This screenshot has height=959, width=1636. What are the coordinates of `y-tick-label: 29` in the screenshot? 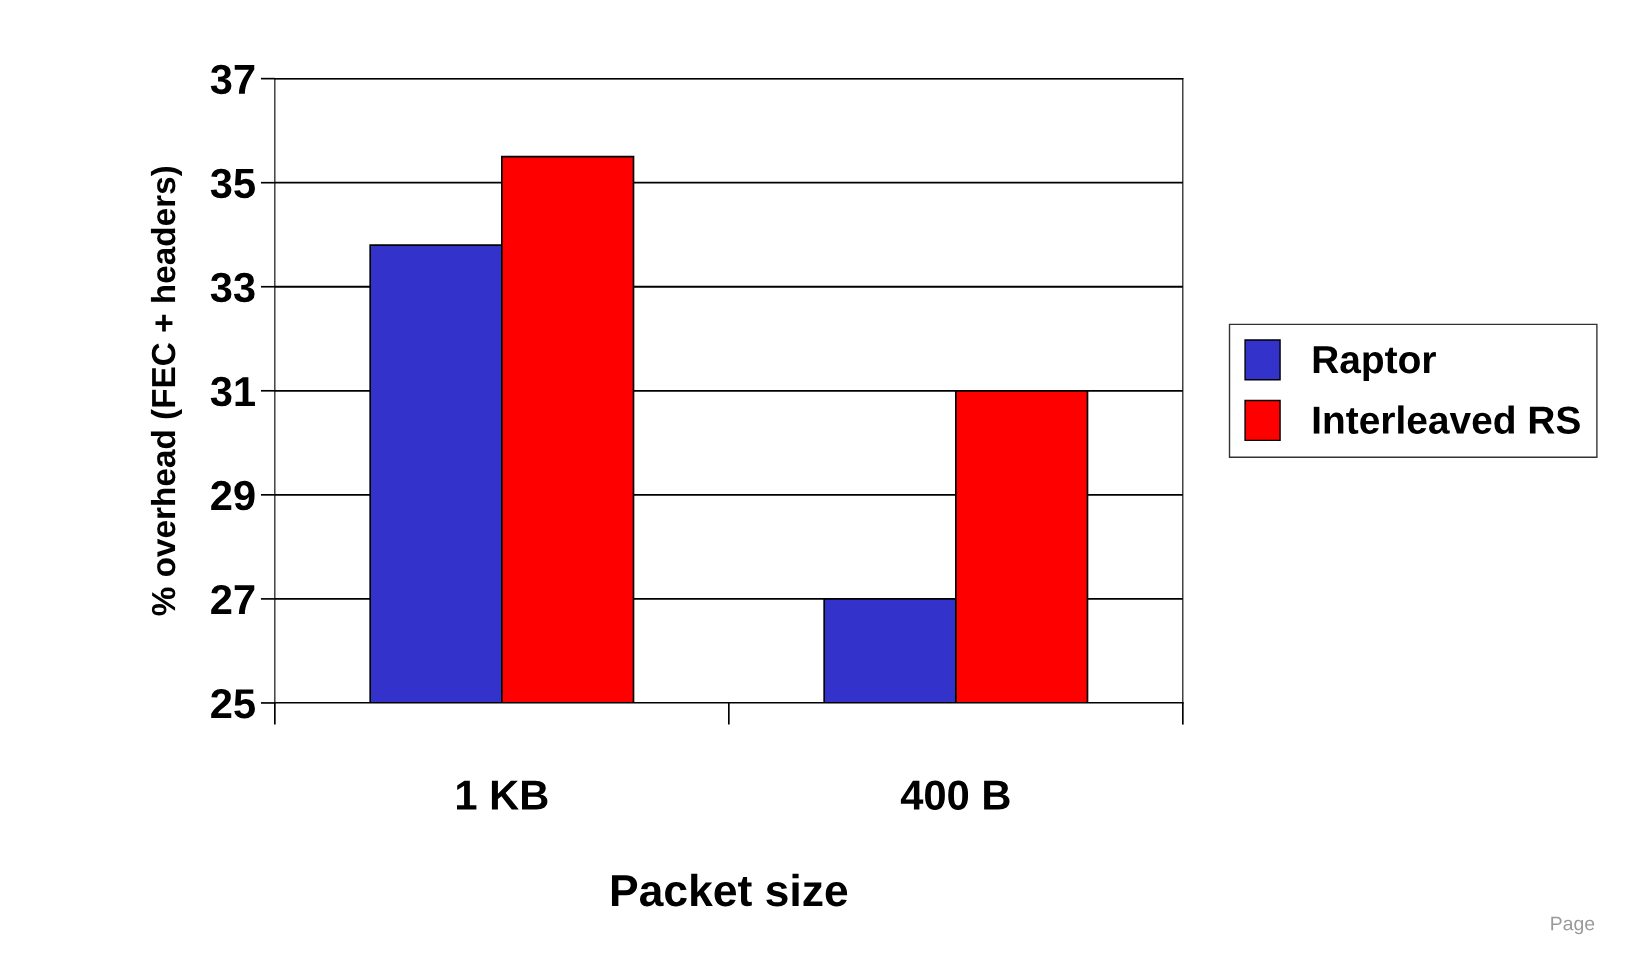 It's located at (233, 495).